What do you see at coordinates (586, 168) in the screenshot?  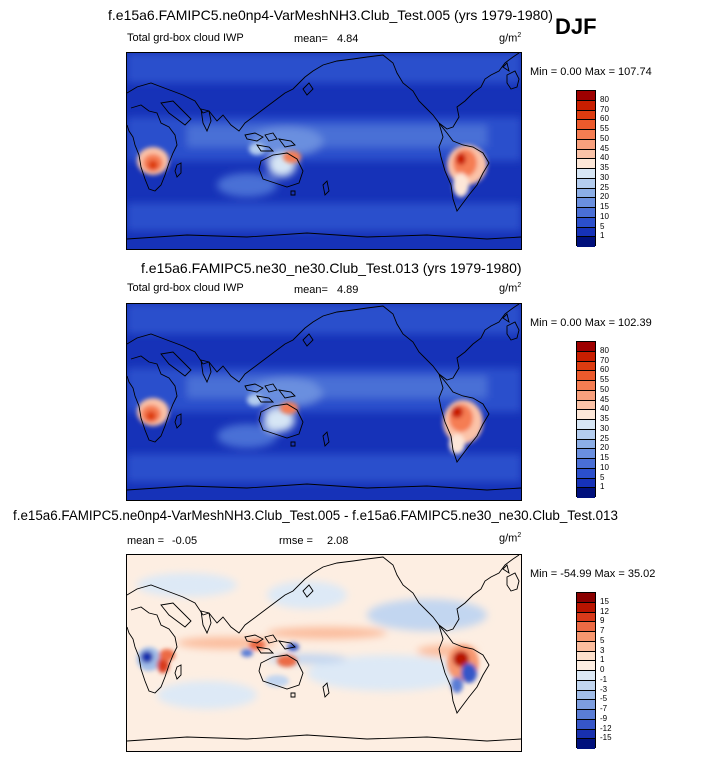 I see `panel-1-colorbar` at bounding box center [586, 168].